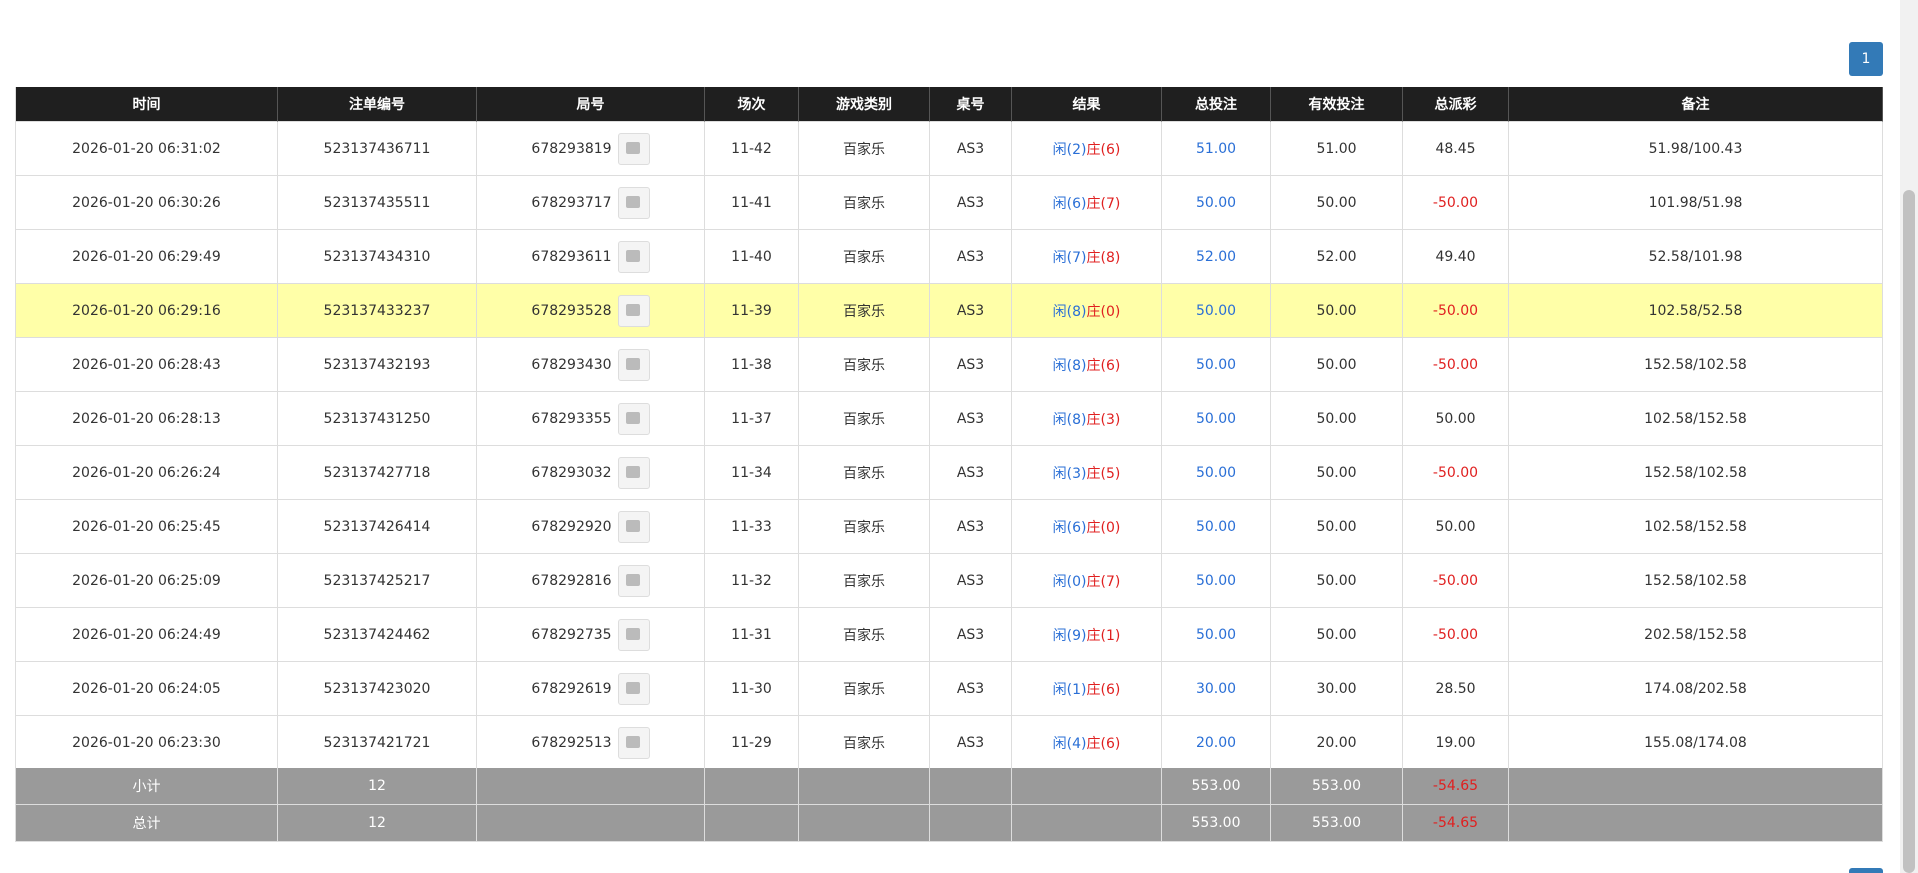  Describe the element at coordinates (751, 256) in the screenshot. I see `scene-text: 11-40` at that location.